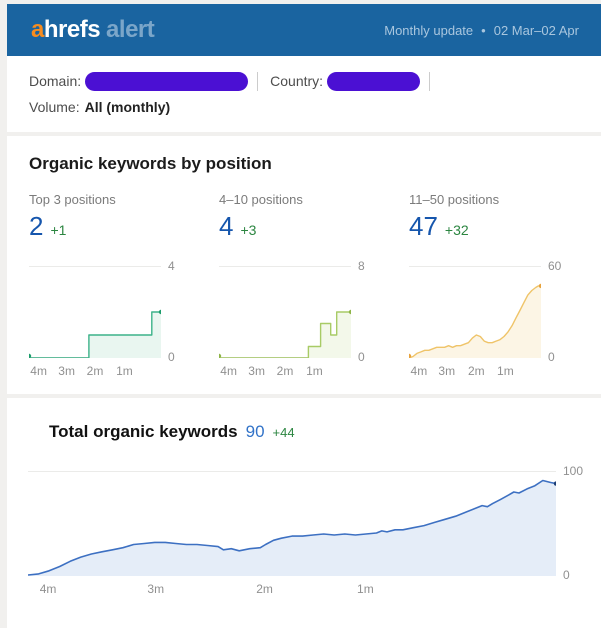  Describe the element at coordinates (54, 107) in the screenshot. I see `volume-label: Volume:` at that location.